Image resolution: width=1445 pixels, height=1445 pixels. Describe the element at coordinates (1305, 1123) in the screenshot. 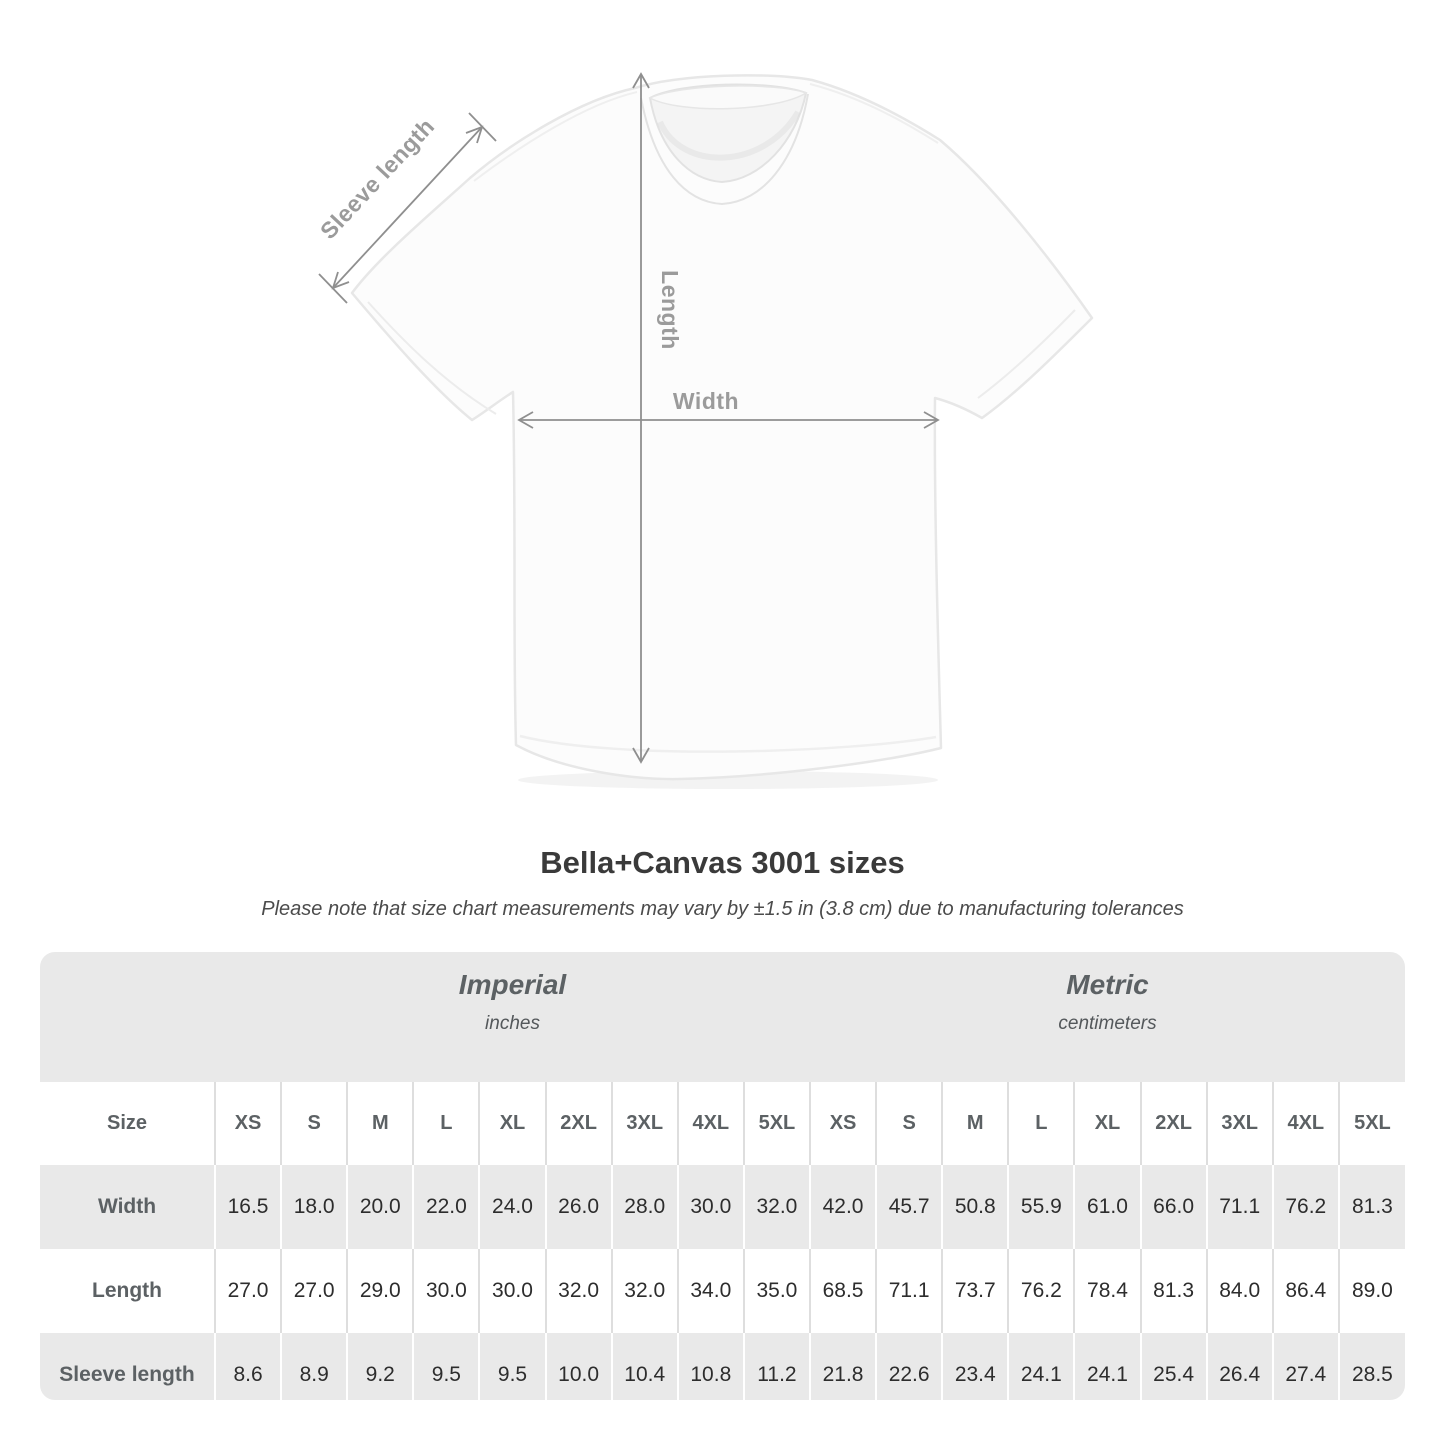

I see `col-header-metric: 4XL` at that location.